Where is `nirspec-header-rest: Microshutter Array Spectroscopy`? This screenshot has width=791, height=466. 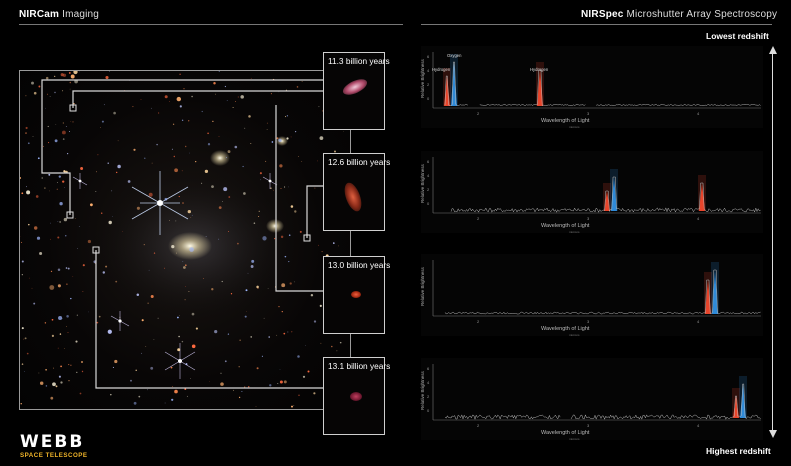 nirspec-header-rest: Microshutter Array Spectroscopy is located at coordinates (700, 14).